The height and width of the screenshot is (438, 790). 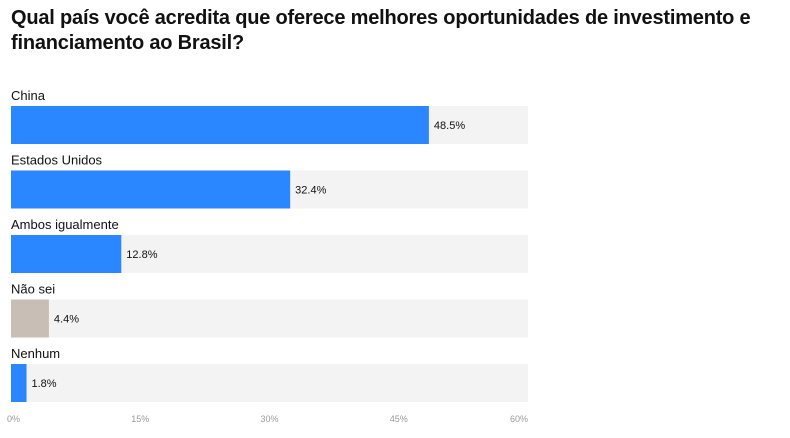 I want to click on data-label: 4.4%, so click(x=66, y=320).